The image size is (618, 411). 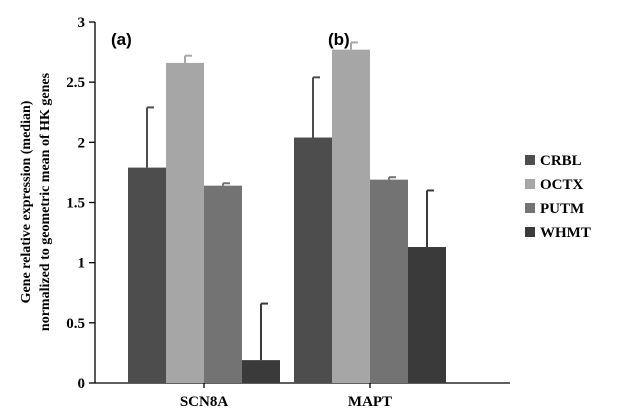 What do you see at coordinates (562, 209) in the screenshot?
I see `legend-label-putm: PUTM` at bounding box center [562, 209].